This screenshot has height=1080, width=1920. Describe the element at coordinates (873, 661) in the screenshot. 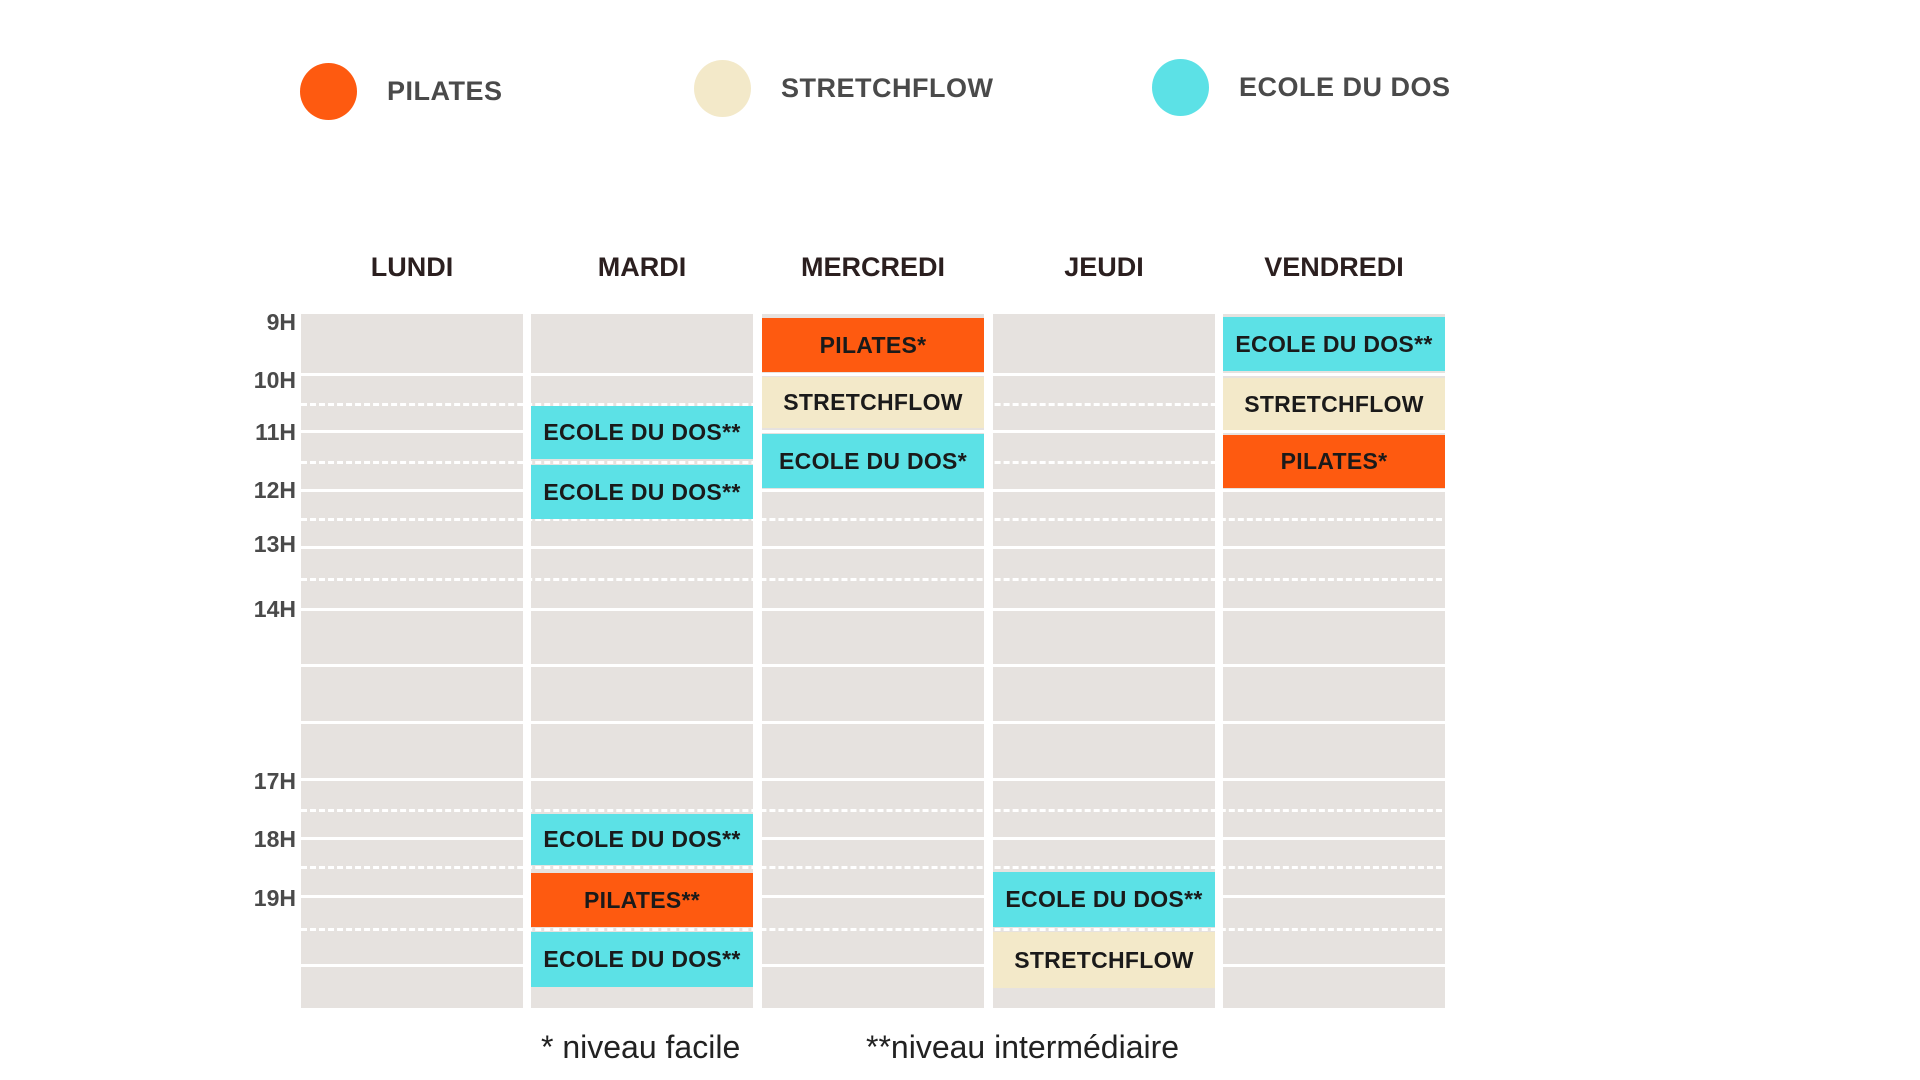

I see `grid-column-mercredi` at that location.